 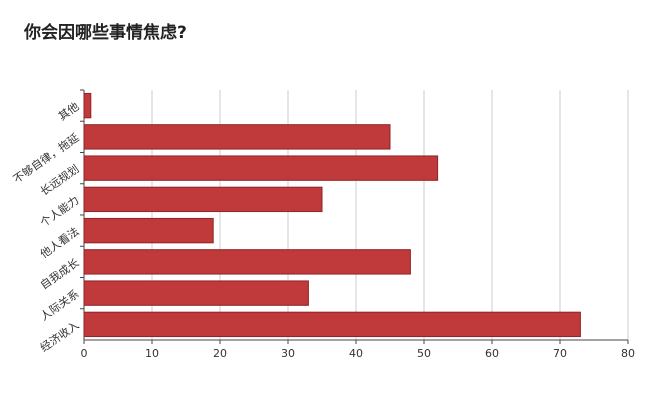 I want to click on x-tick-label: 50, so click(x=424, y=353).